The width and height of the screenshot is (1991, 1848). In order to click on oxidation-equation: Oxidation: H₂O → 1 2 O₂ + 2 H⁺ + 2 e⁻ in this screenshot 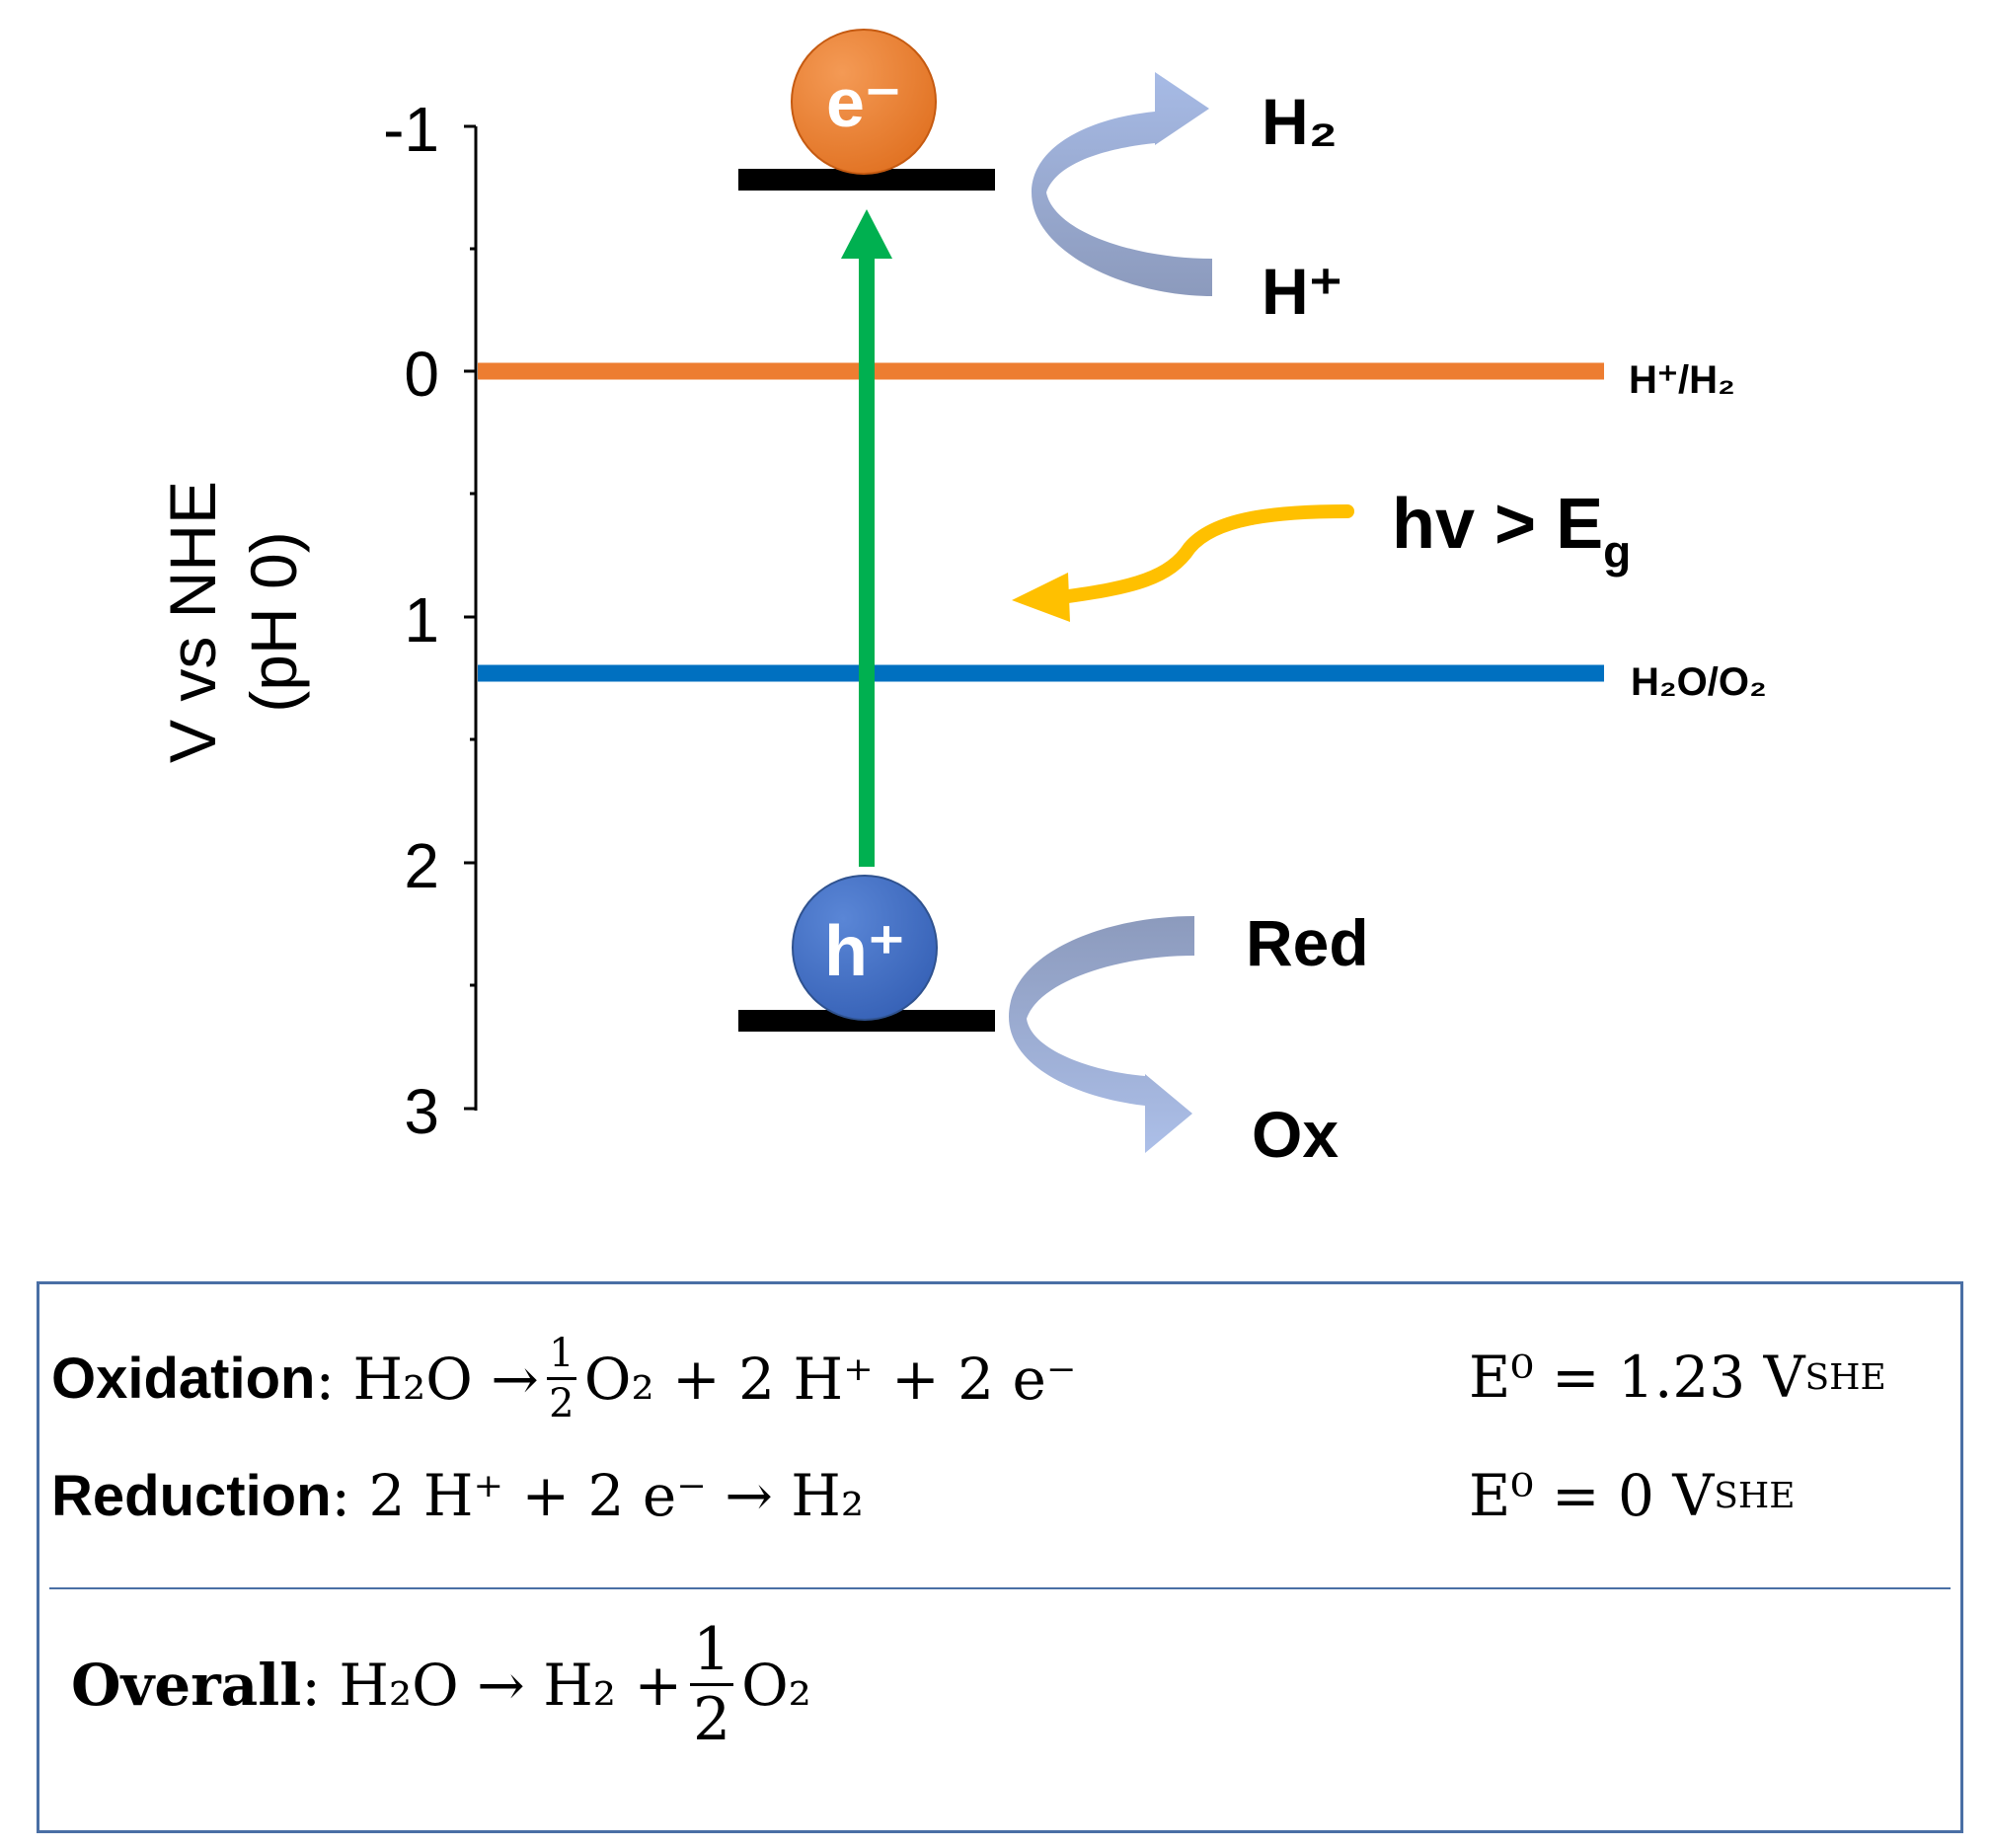, I will do `click(564, 1378)`.